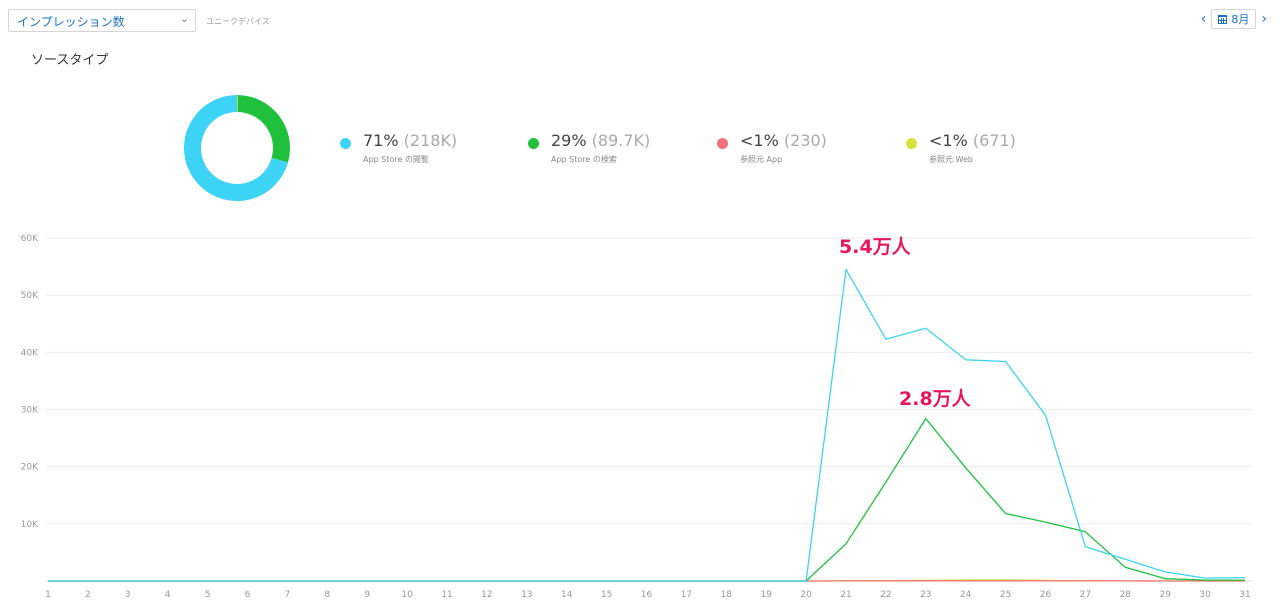  Describe the element at coordinates (367, 595) in the screenshot. I see `x-tick-label: 9` at that location.